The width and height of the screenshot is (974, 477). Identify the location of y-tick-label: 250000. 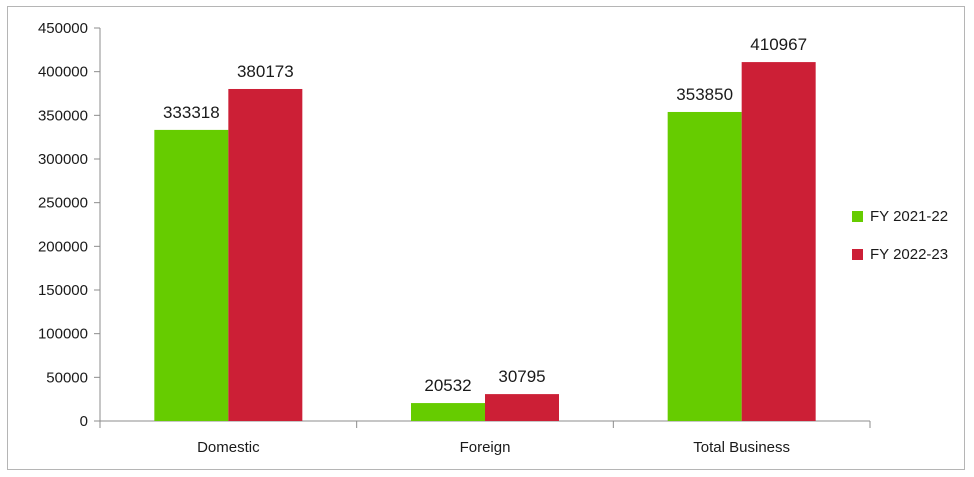
(63, 203).